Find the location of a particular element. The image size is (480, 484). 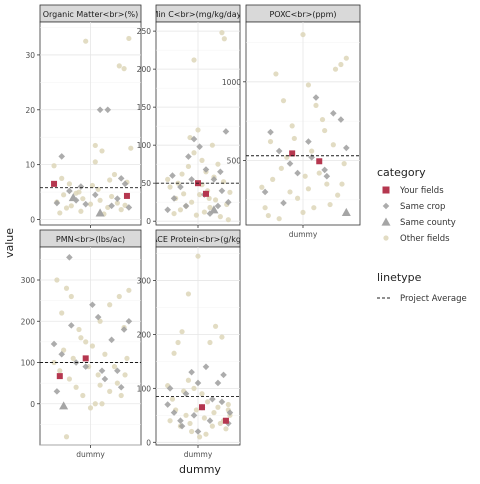

y-tick-label: 20 is located at coordinates (30, 110).